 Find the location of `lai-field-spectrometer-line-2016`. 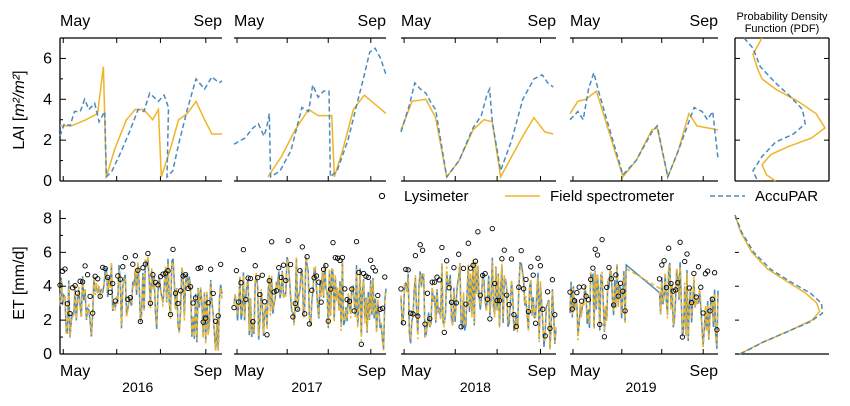

lai-field-spectrometer-line-2016 is located at coordinates (141, 122).